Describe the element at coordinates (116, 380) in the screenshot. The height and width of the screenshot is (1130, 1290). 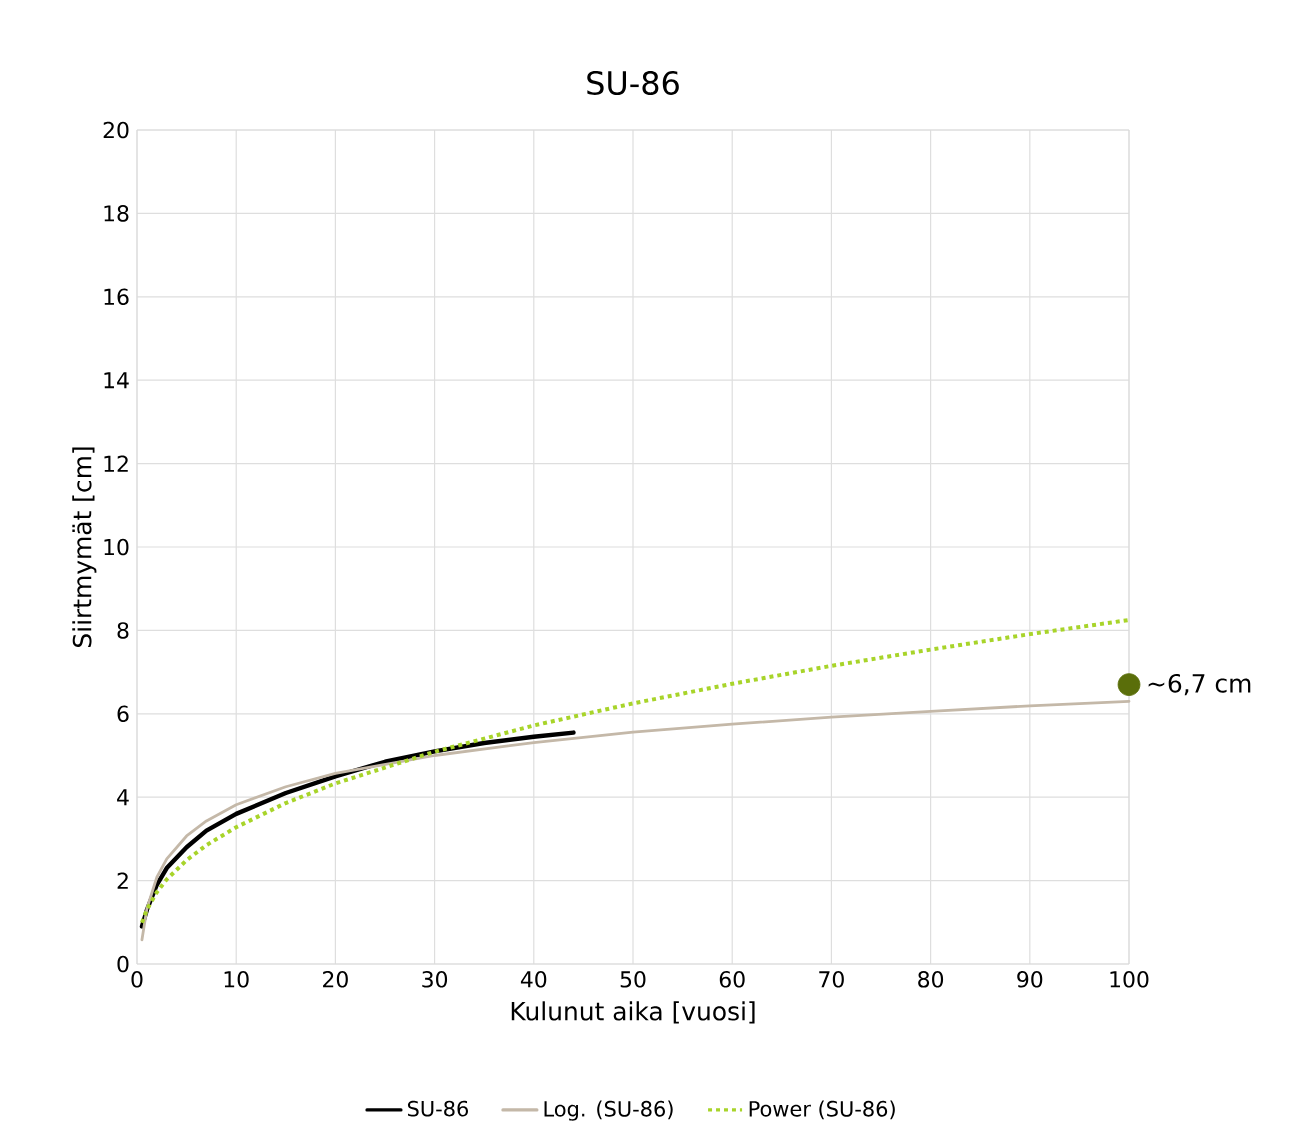
I see `y-tick-label: 14` at that location.